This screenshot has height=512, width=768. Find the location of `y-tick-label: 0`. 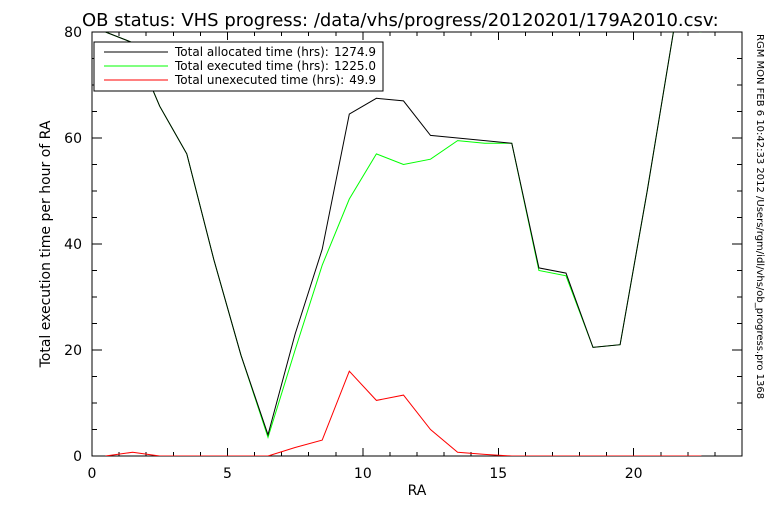

y-tick-label: 0 is located at coordinates (77, 457).